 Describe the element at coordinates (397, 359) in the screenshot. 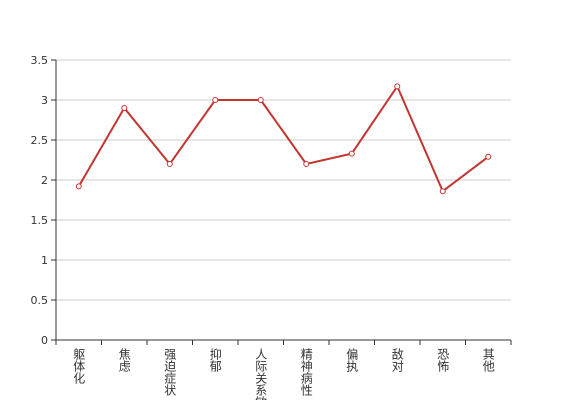

I see `x-tick-label: 敌对` at that location.